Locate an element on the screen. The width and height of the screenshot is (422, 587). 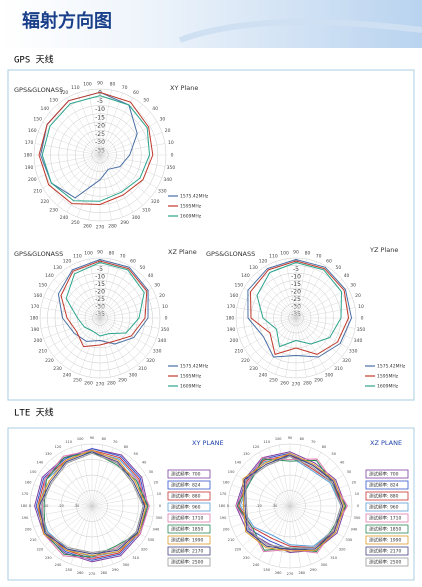
chart-title: XY PLANE is located at coordinates (208, 443).